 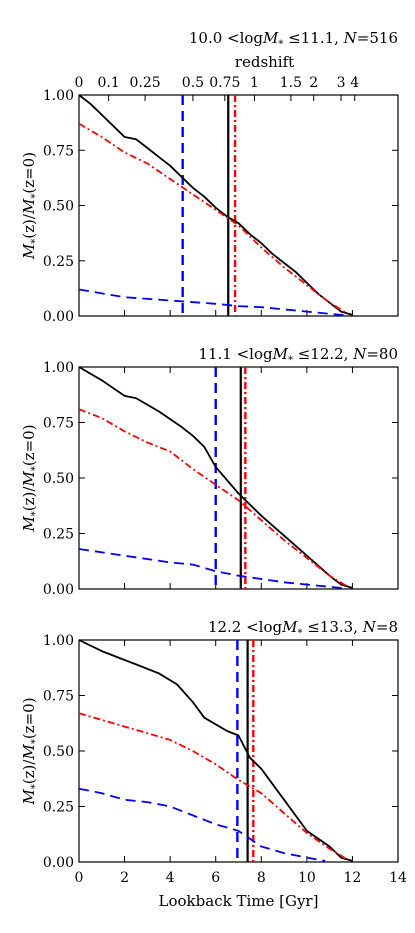 I want to click on redshift-tick-label: 1, so click(x=254, y=83).